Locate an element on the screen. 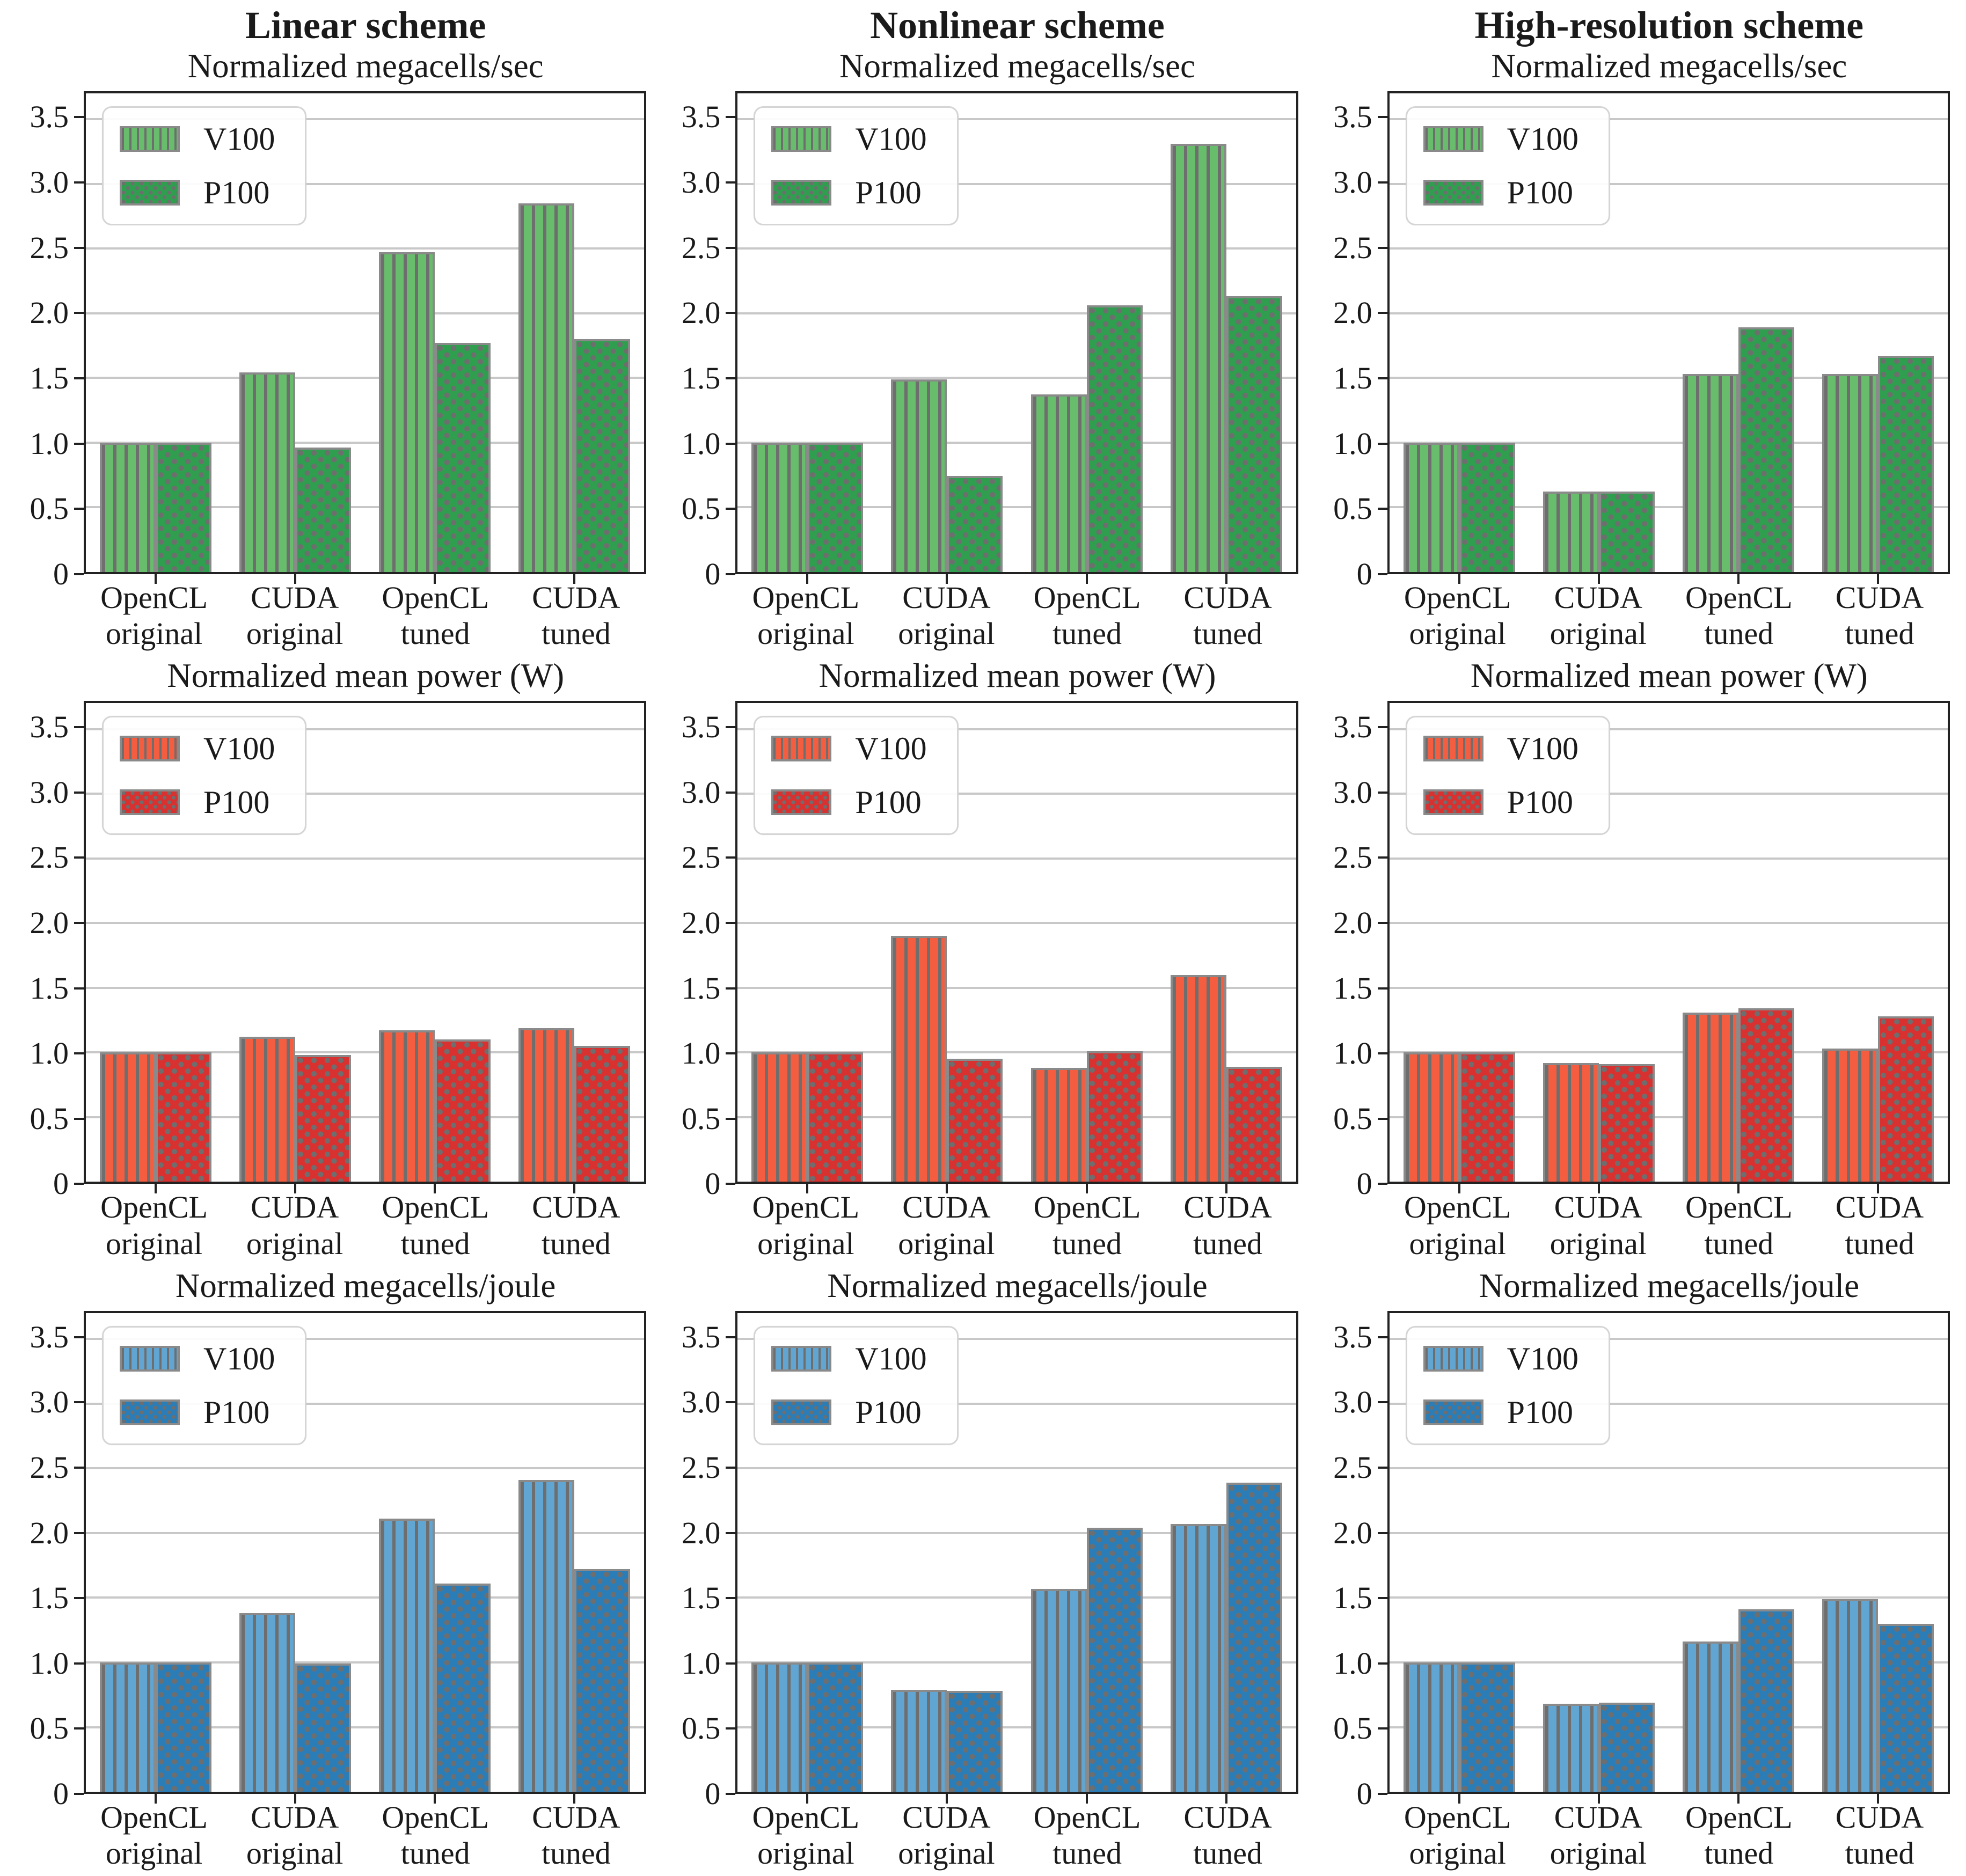 This screenshot has height=1876, width=1966. legend-row-p100: P100 is located at coordinates (848, 1412).